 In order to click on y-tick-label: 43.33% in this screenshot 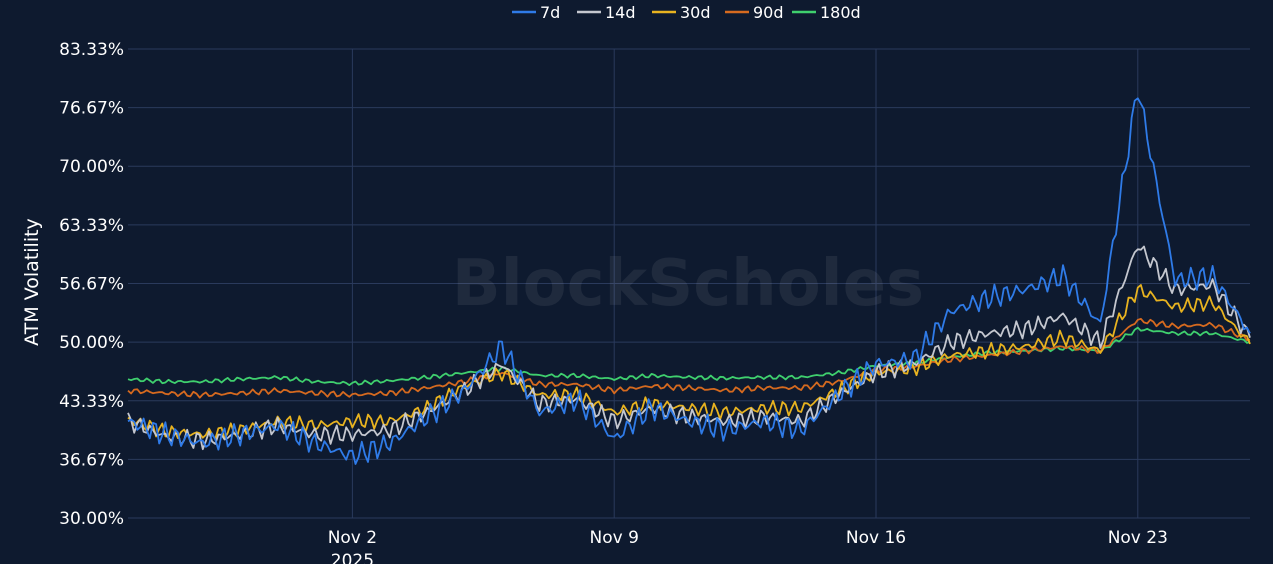, I will do `click(91, 402)`.